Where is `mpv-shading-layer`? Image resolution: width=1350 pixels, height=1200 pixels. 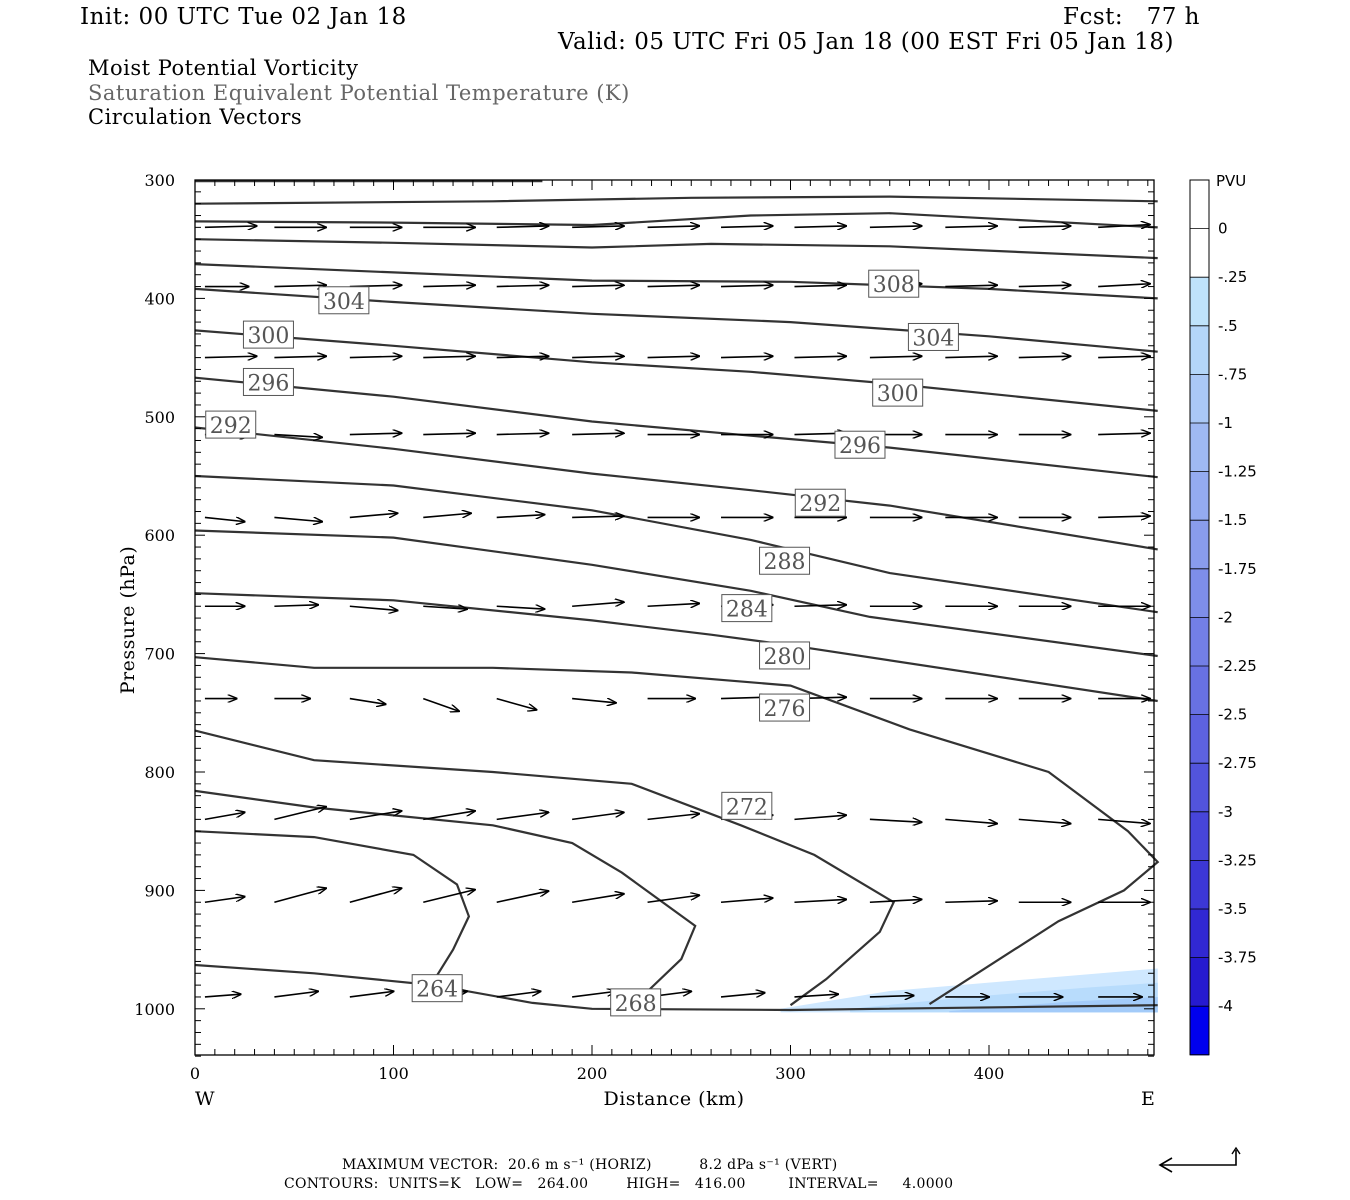 mpv-shading-layer is located at coordinates (969, 990).